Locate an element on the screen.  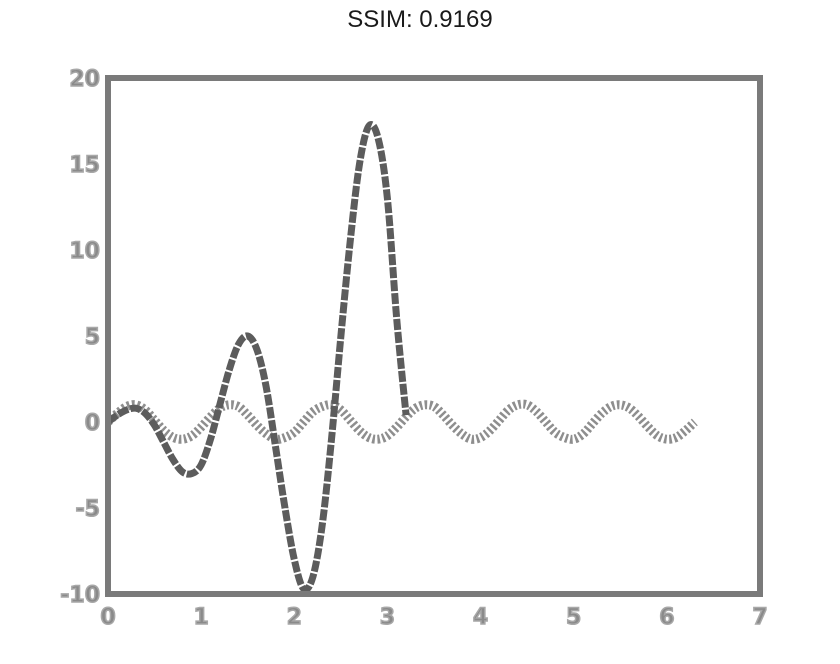
y-tick-label: 15 is located at coordinates (84, 165).